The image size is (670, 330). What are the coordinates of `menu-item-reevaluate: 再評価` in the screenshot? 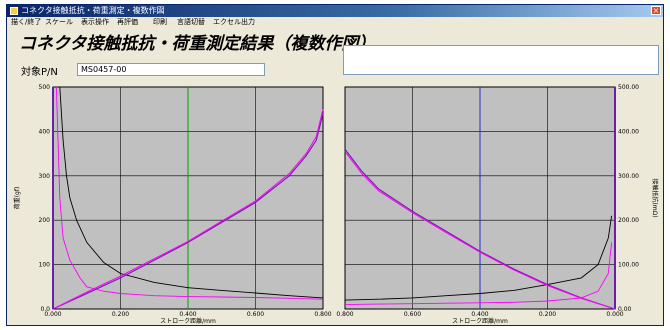 It's located at (127, 22).